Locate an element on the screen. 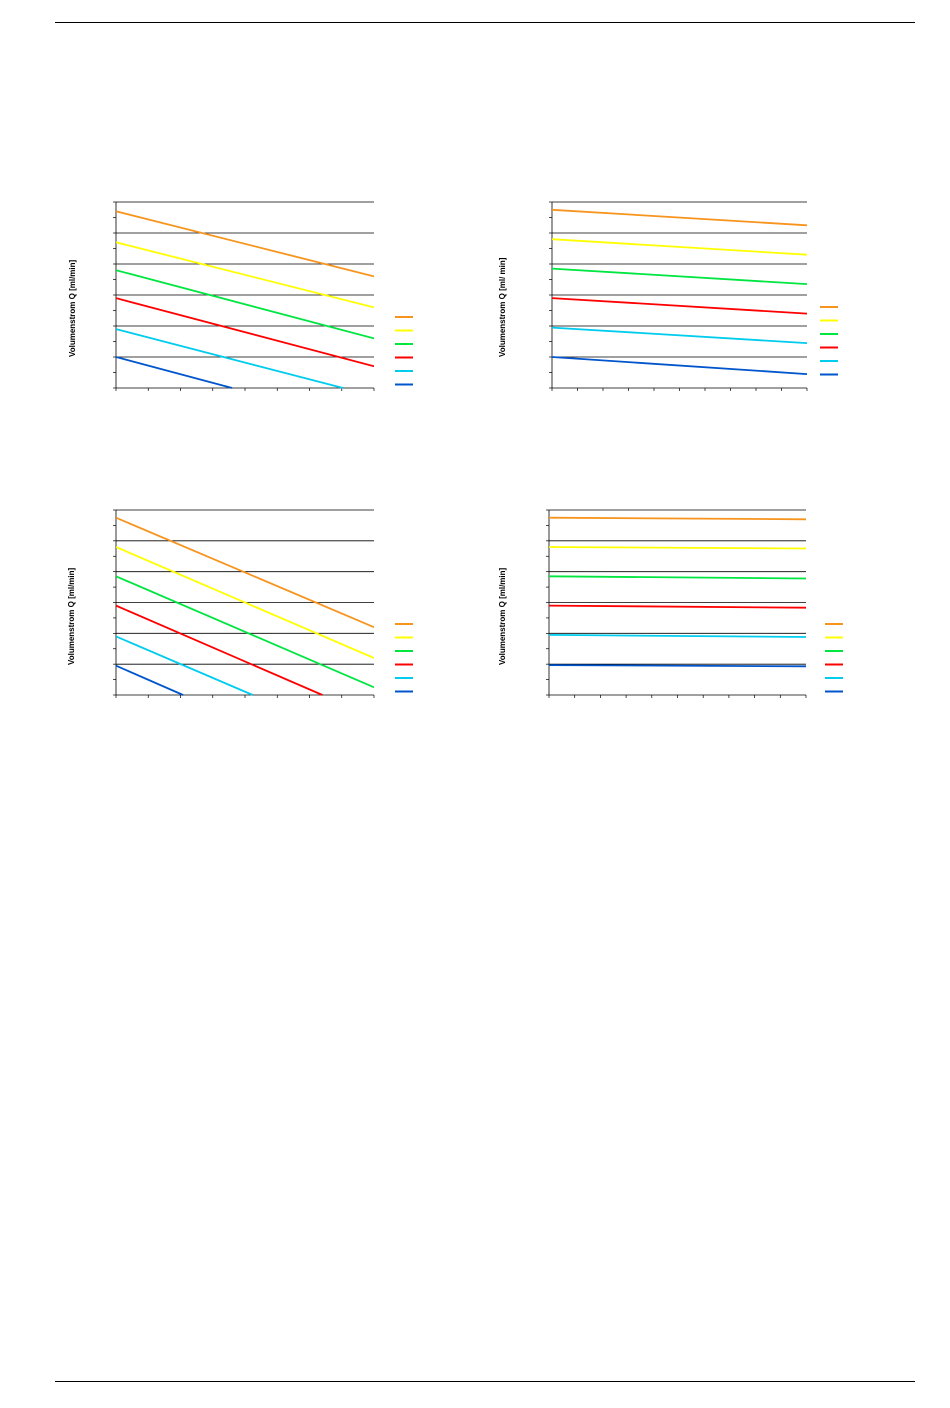  flow-chart-top-right: Volumenstrom Q [ml/ min] is located at coordinates (680, 297).